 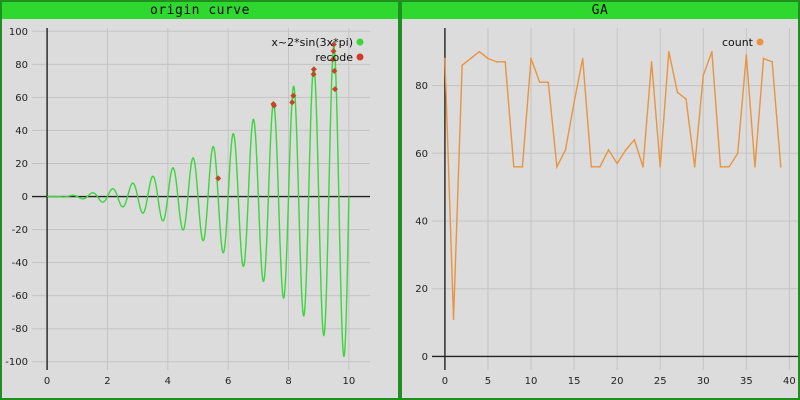 What do you see at coordinates (703, 381) in the screenshot?
I see `ga-xtick-label-6: 30` at bounding box center [703, 381].